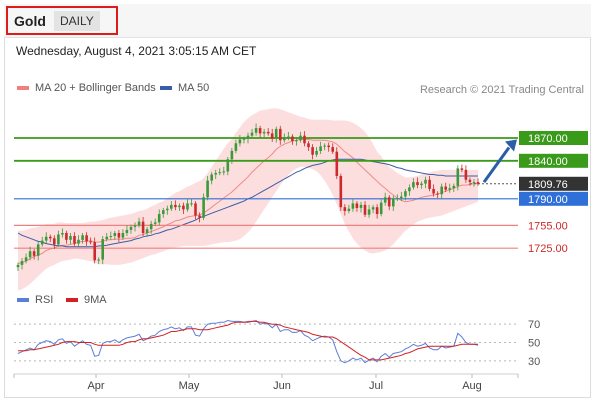  I want to click on rsi-line, so click(248, 341).